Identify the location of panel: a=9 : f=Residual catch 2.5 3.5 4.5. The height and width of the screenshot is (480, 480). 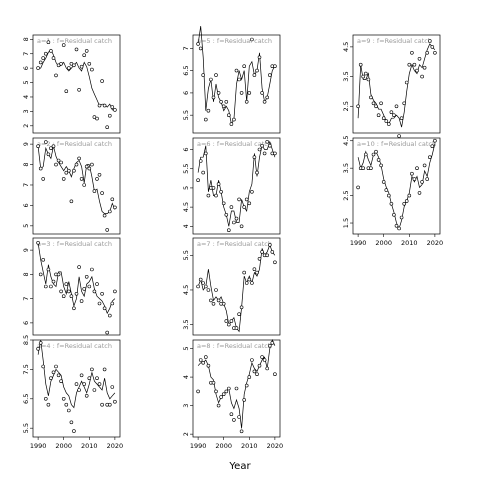
(391, 86).